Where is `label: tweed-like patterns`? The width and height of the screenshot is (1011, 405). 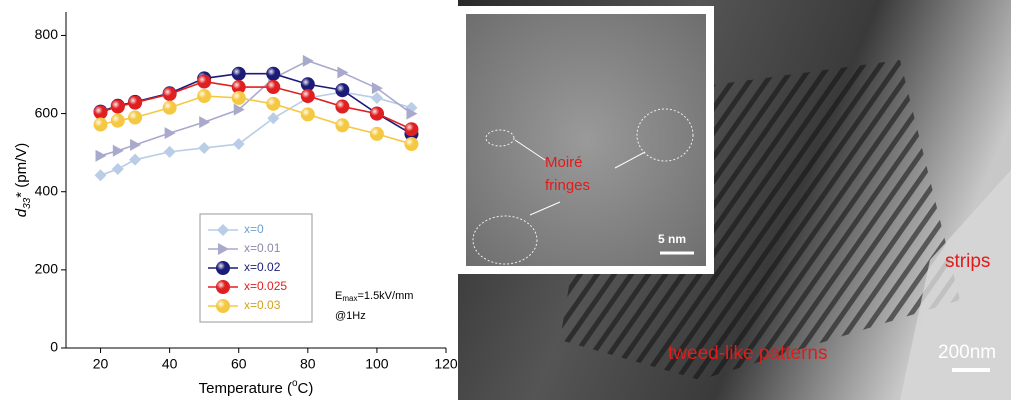
label: tweed-like patterns is located at coordinates (747, 353).